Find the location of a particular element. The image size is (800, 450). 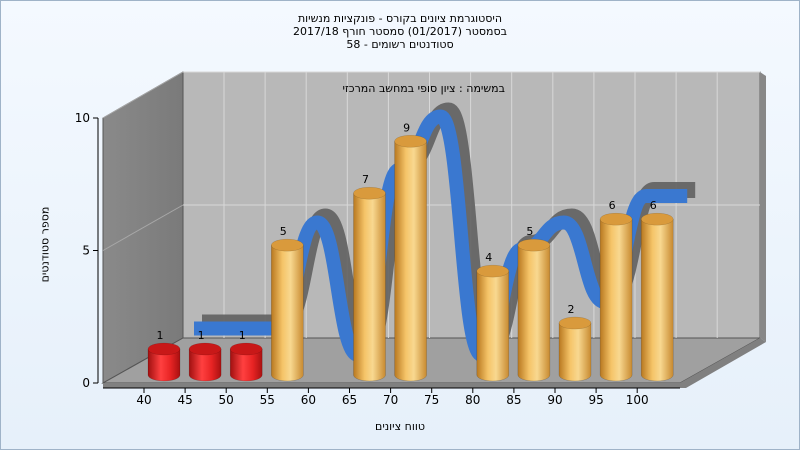

x-tick-label: 100 is located at coordinates (637, 400).